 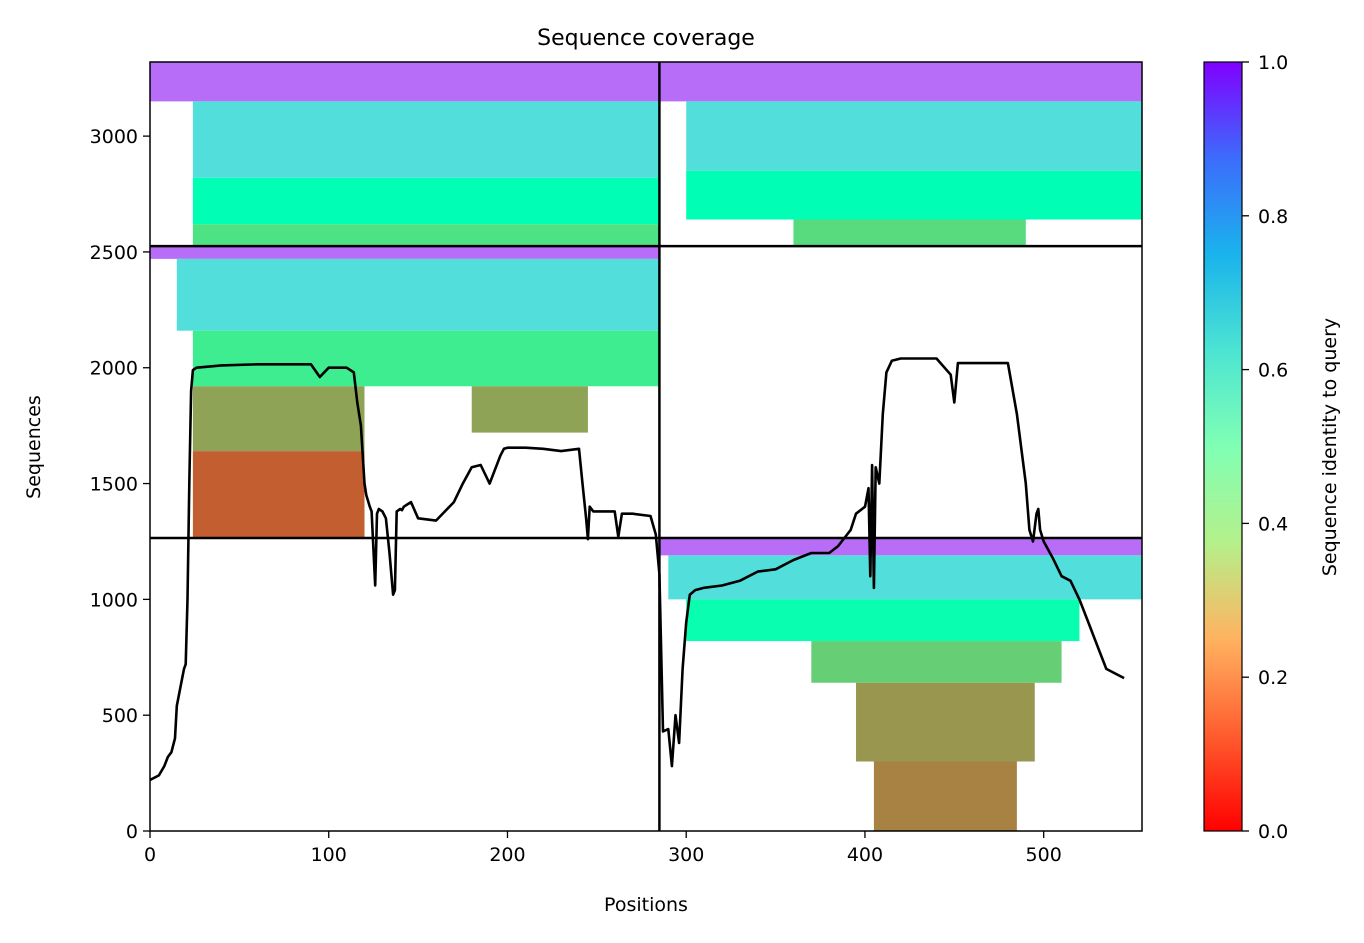 What do you see at coordinates (603, 848) in the screenshot?
I see `x-axis: 0 100 200 300 400 500` at bounding box center [603, 848].